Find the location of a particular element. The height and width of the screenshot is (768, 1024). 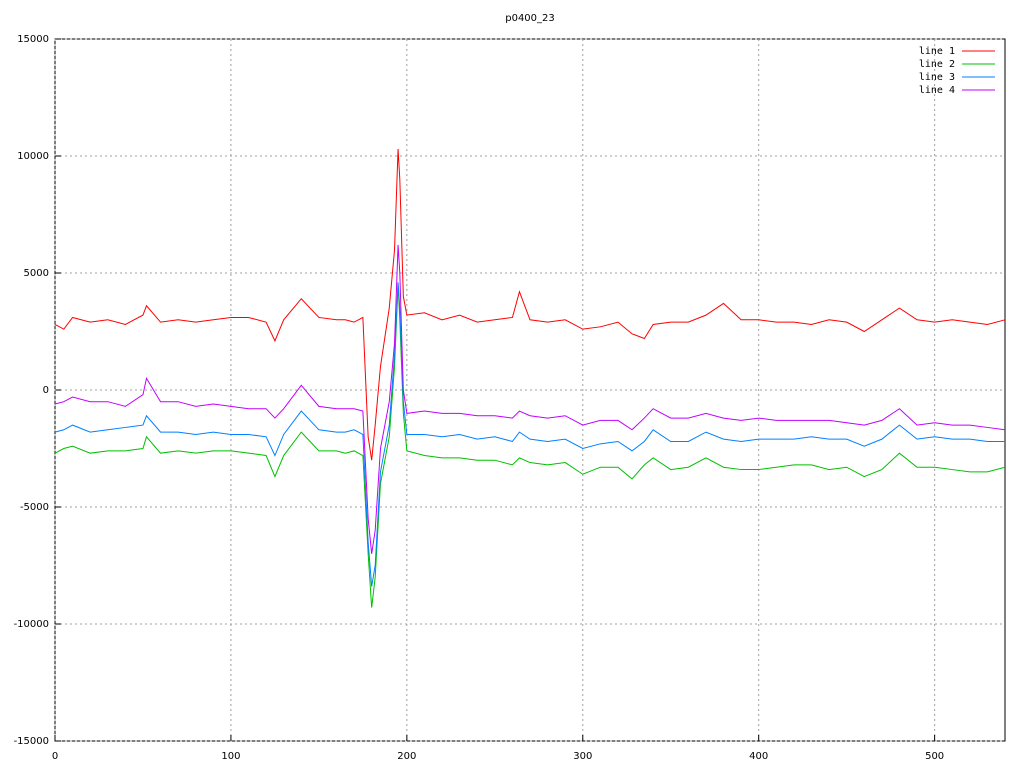

legend-label: line 4 is located at coordinates (937, 90).